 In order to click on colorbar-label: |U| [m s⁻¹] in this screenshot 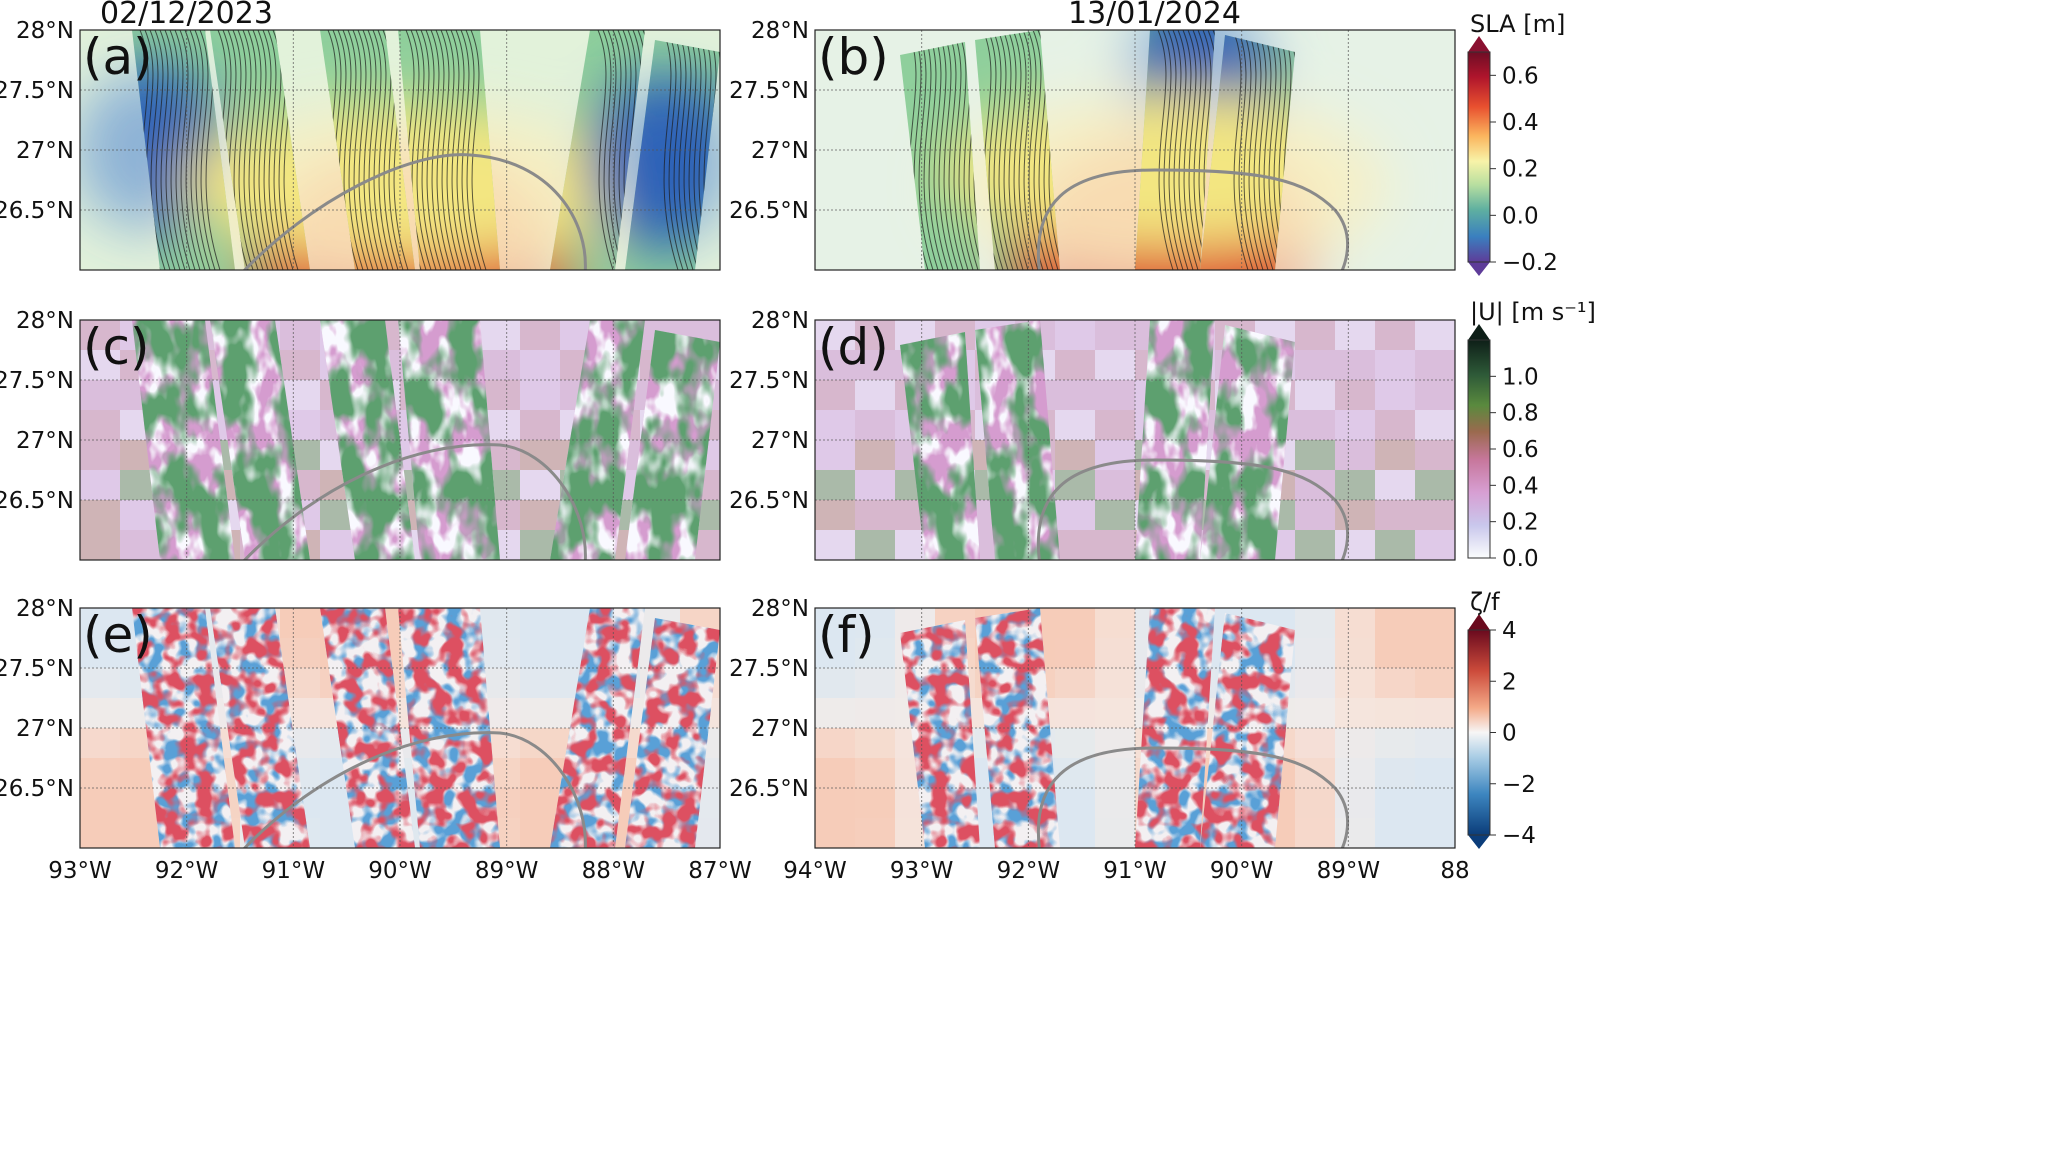, I will do `click(1533, 312)`.